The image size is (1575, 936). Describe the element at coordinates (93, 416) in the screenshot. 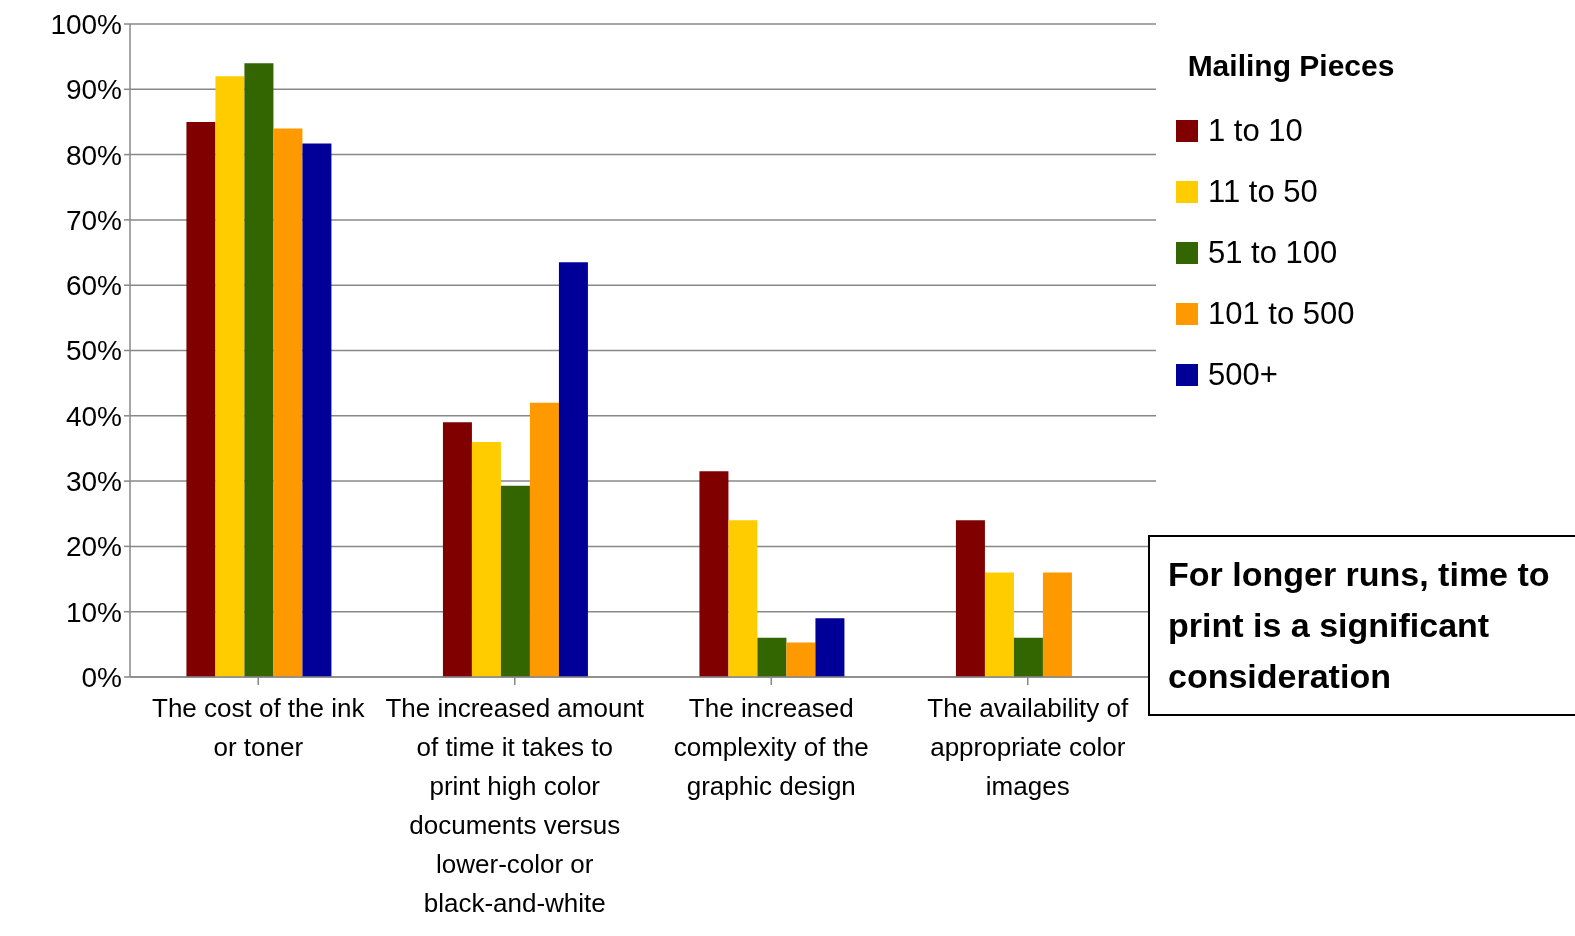

I see `y-tick-label: 40%` at that location.